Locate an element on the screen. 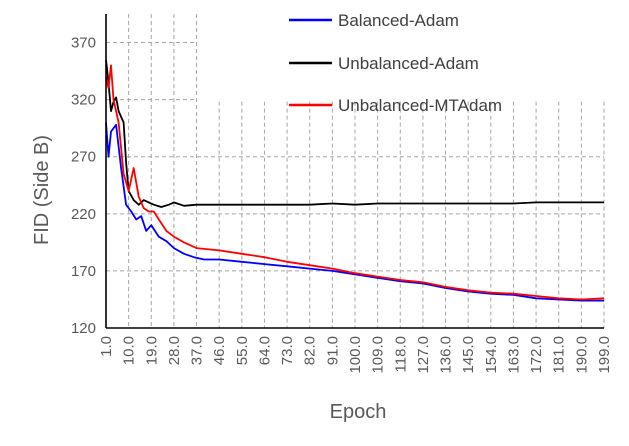 The width and height of the screenshot is (629, 446). y-tick-labels: 120 170 220 270 320 370 is located at coordinates (83, 186).